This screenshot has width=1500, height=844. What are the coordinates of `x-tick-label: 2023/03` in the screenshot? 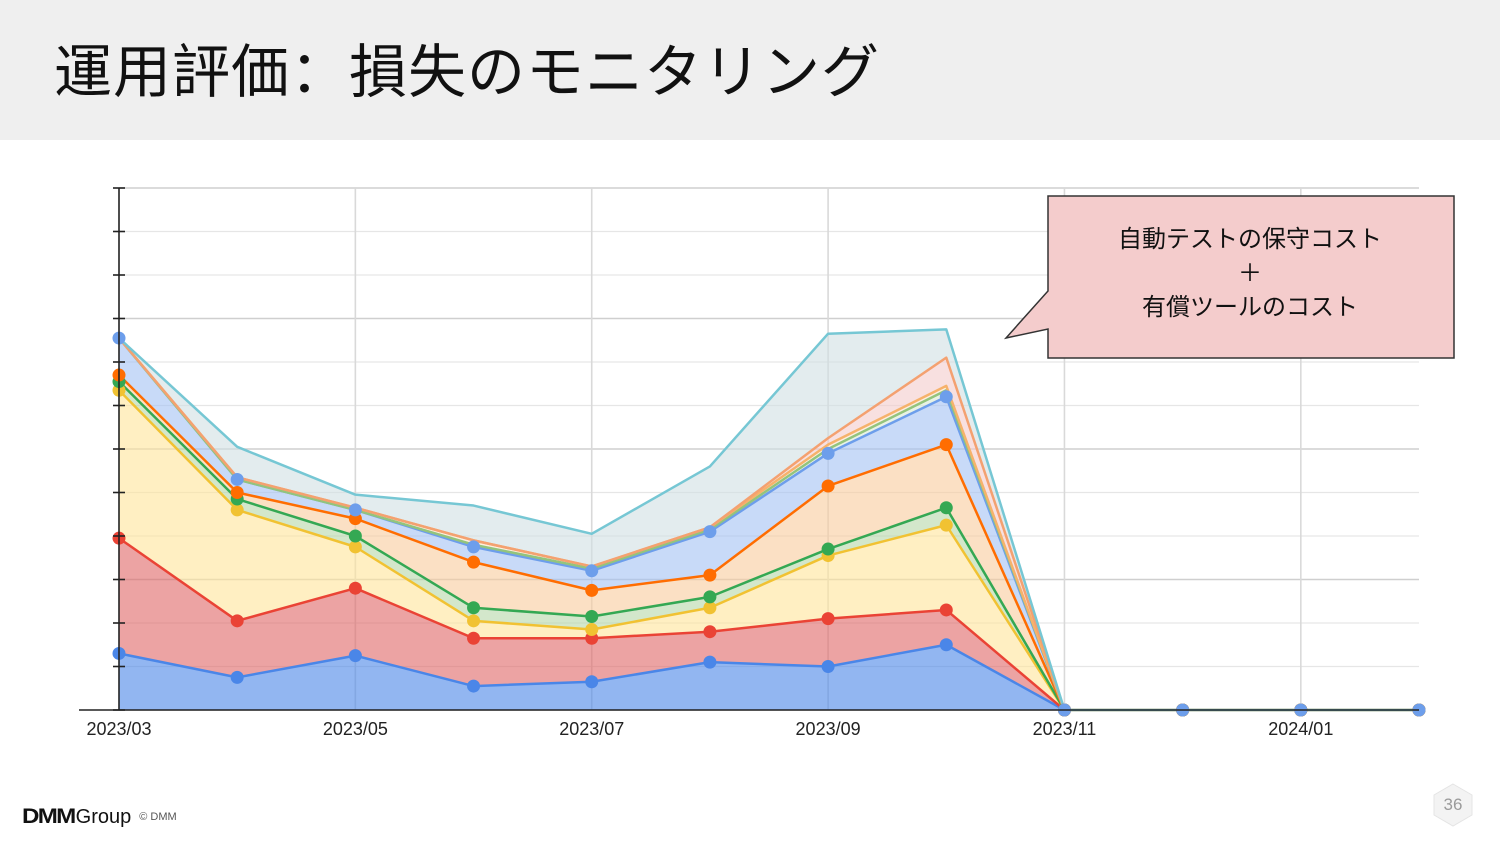 It's located at (118, 729).